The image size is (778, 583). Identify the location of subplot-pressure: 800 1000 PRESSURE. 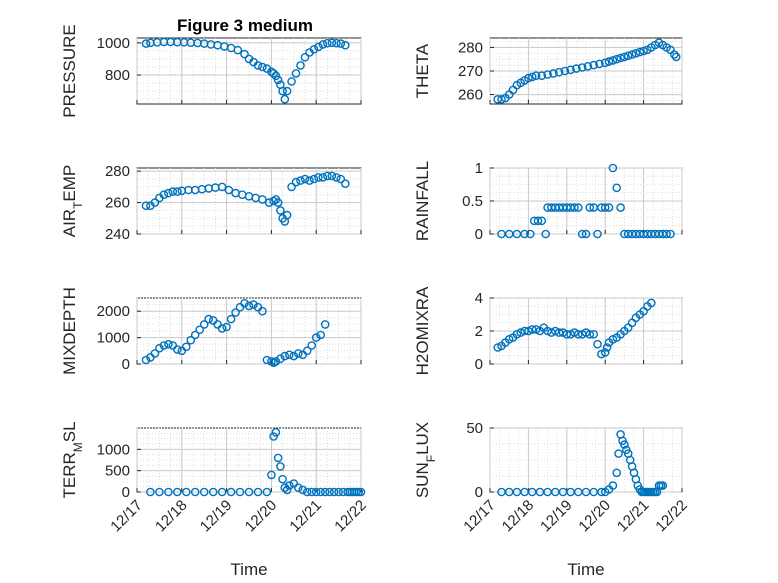
(211, 71).